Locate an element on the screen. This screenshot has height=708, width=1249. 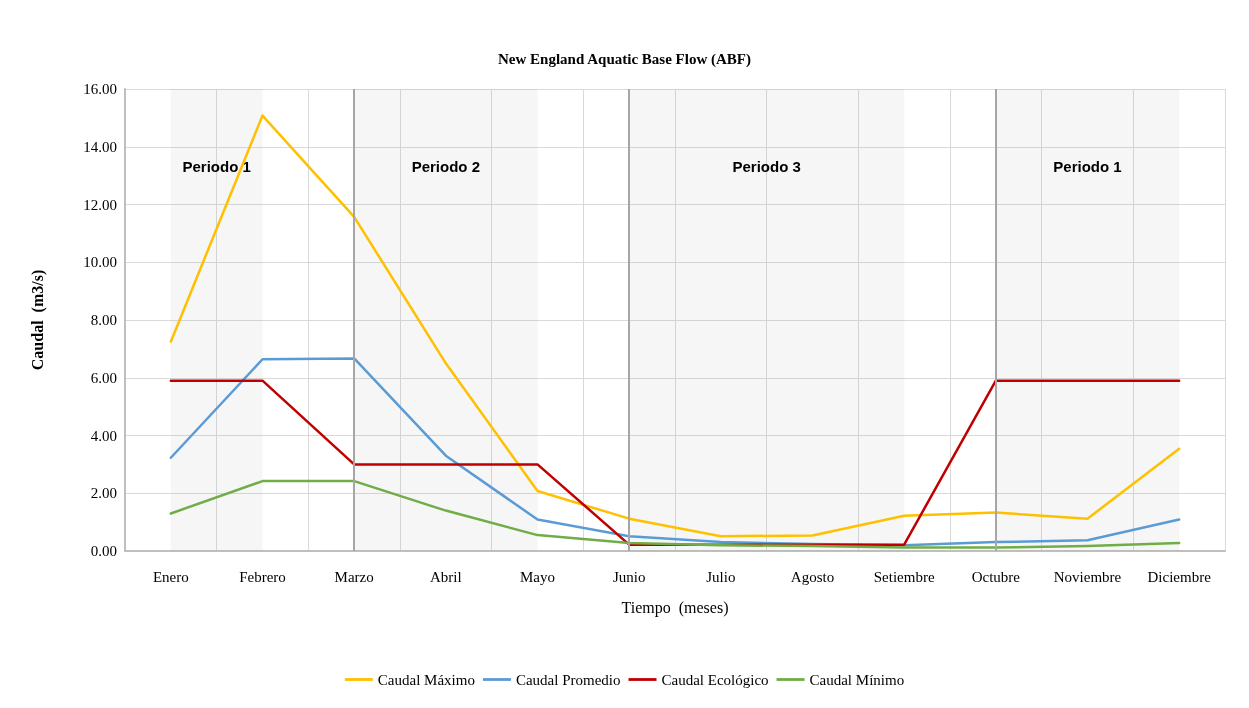
x-tick-label: Abril is located at coordinates (446, 576).